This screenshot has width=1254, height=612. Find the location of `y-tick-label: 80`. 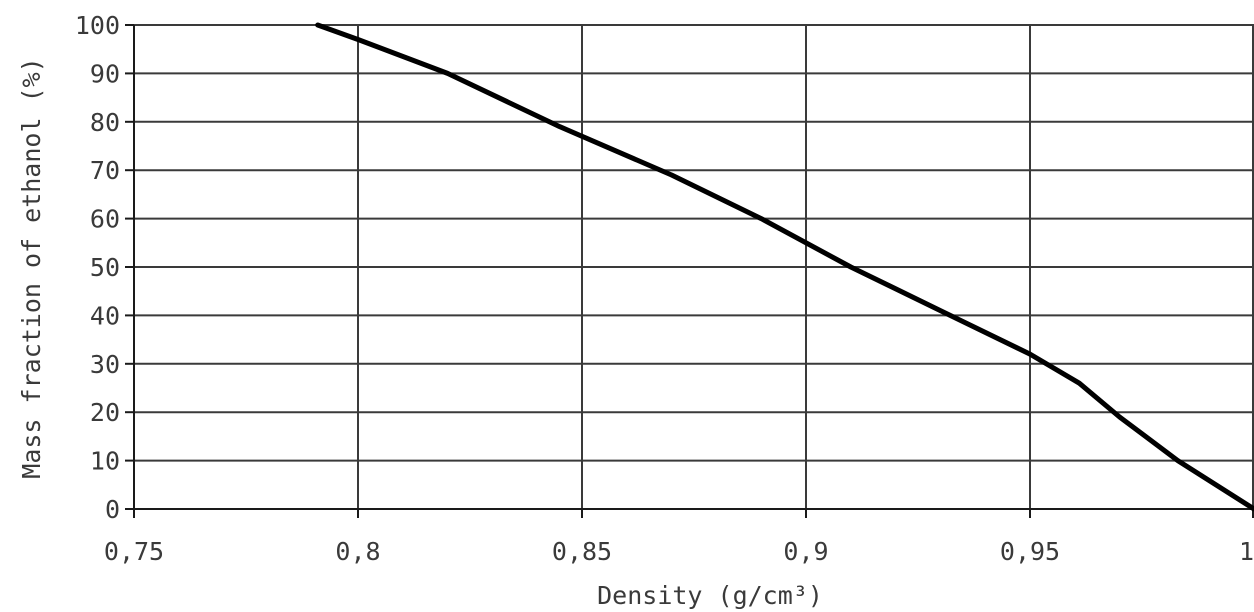

y-tick-label: 80 is located at coordinates (105, 122).